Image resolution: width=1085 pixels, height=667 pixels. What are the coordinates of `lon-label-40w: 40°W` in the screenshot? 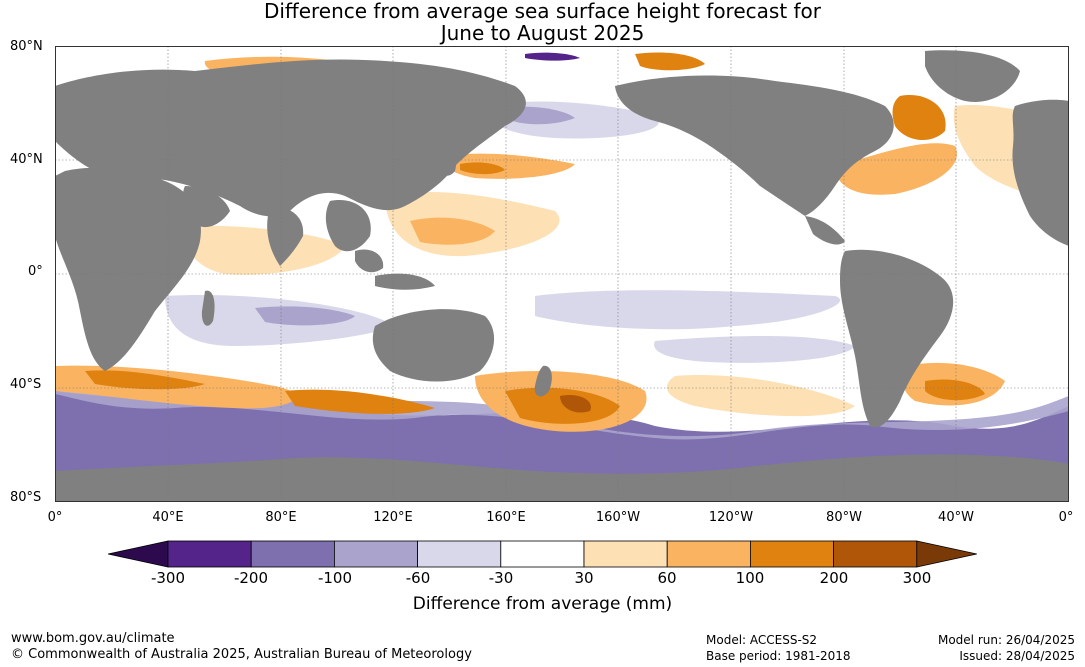 It's located at (956, 517).